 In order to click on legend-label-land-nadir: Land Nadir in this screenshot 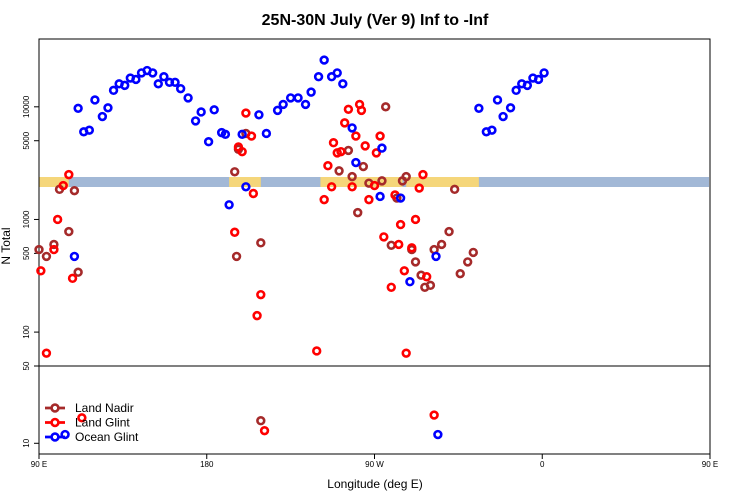, I will do `click(104, 408)`.